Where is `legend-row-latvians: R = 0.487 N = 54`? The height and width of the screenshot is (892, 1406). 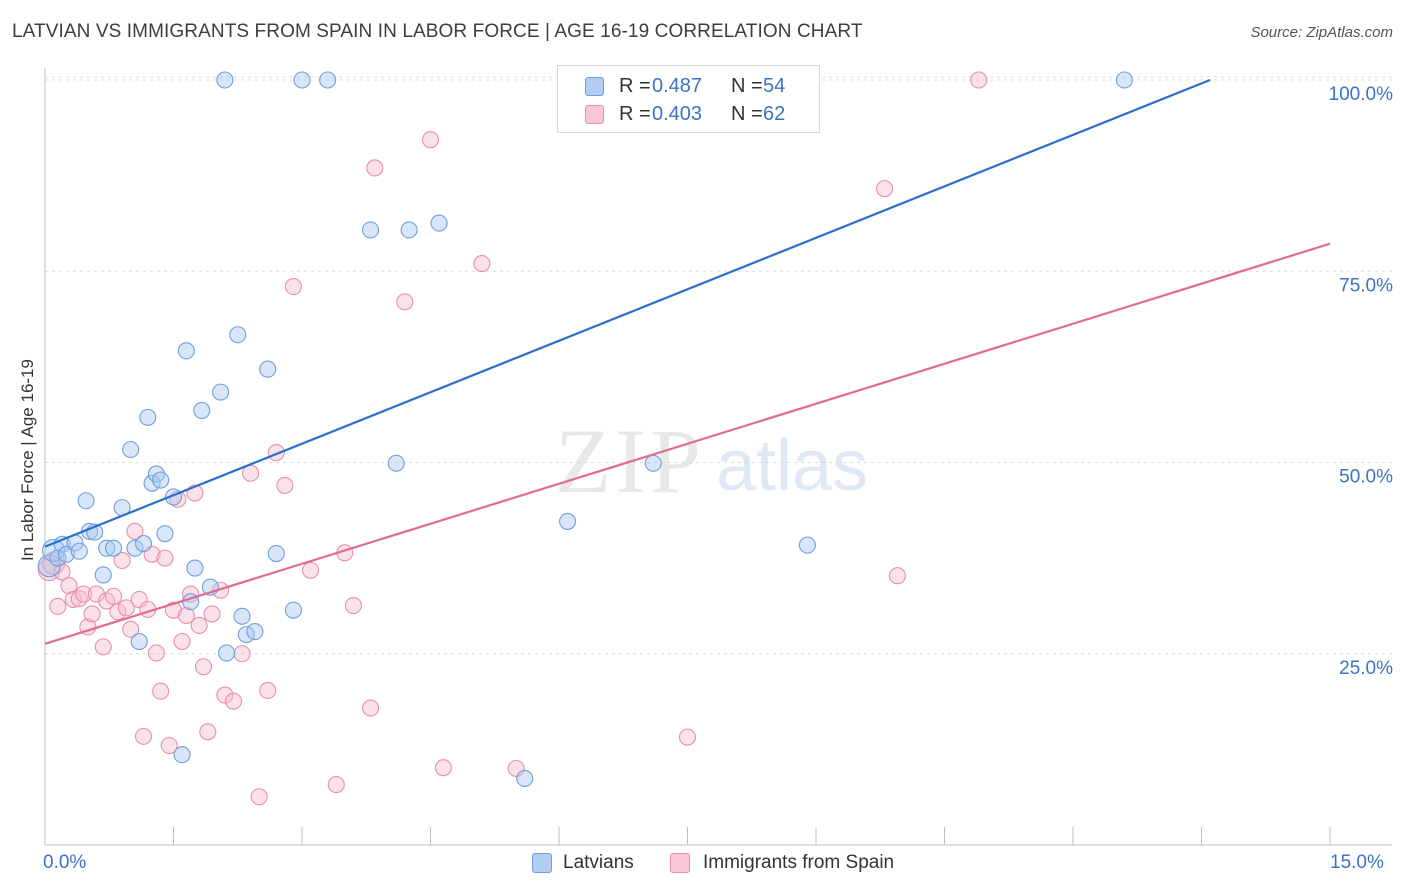 legend-row-latvians: R = 0.487 N = 54 is located at coordinates (688, 87).